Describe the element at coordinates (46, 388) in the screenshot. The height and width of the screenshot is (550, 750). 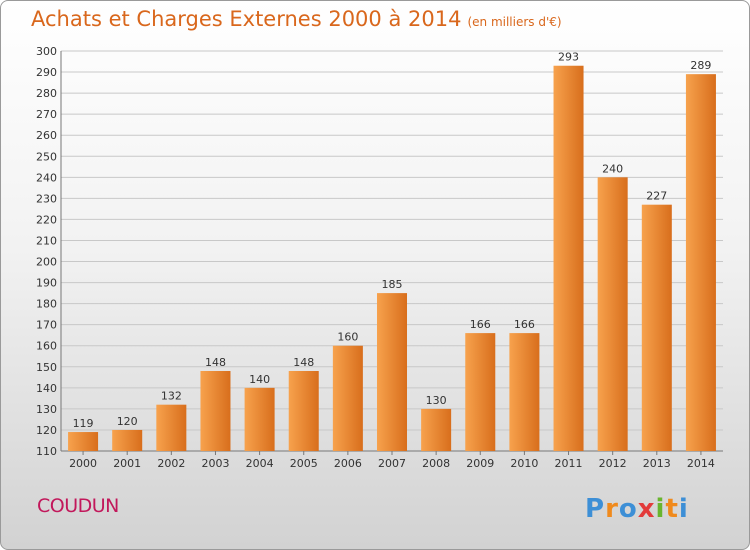
I see `y-tick-label: 140` at that location.